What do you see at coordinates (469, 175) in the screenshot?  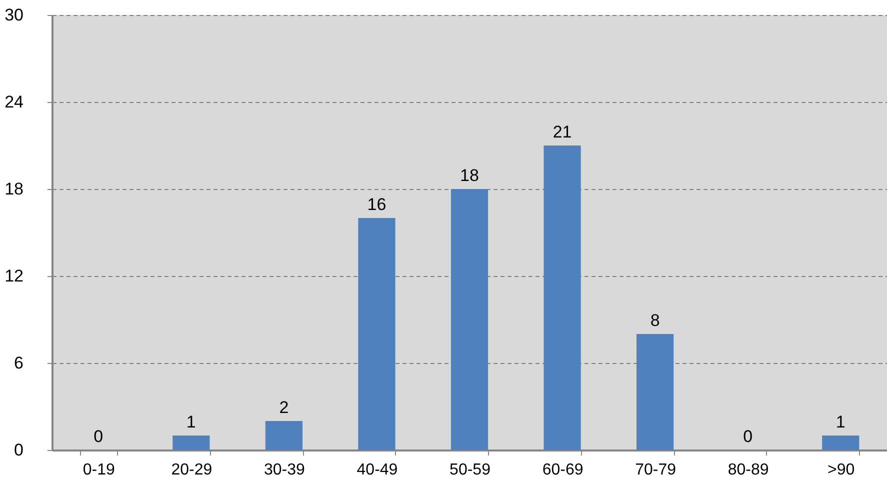 I see `data-label: 18` at bounding box center [469, 175].